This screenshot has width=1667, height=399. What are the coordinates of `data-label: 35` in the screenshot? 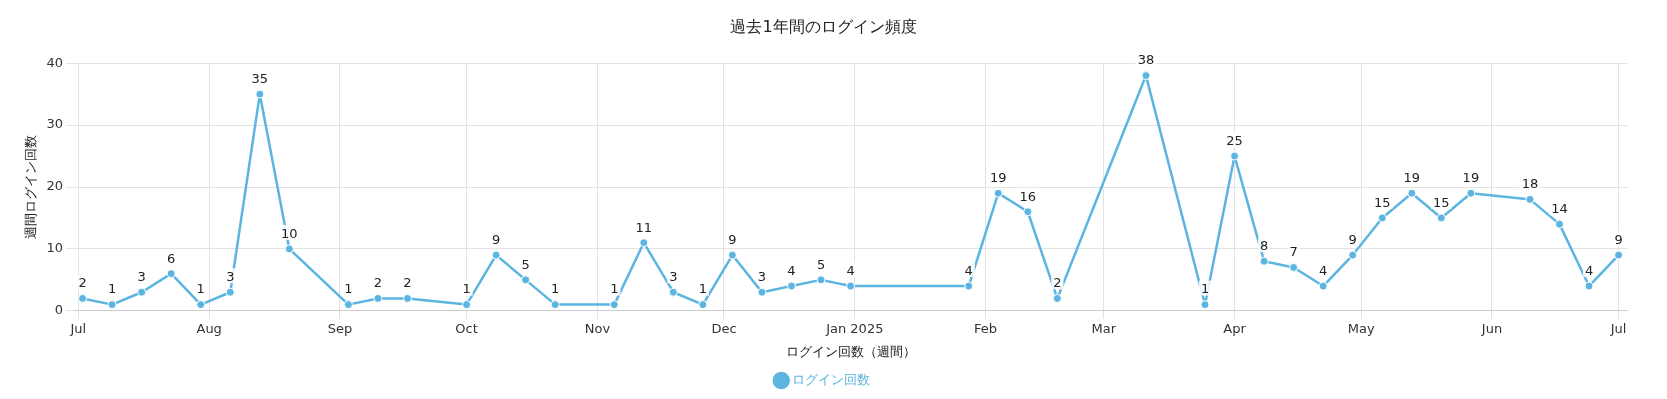 It's located at (260, 79).